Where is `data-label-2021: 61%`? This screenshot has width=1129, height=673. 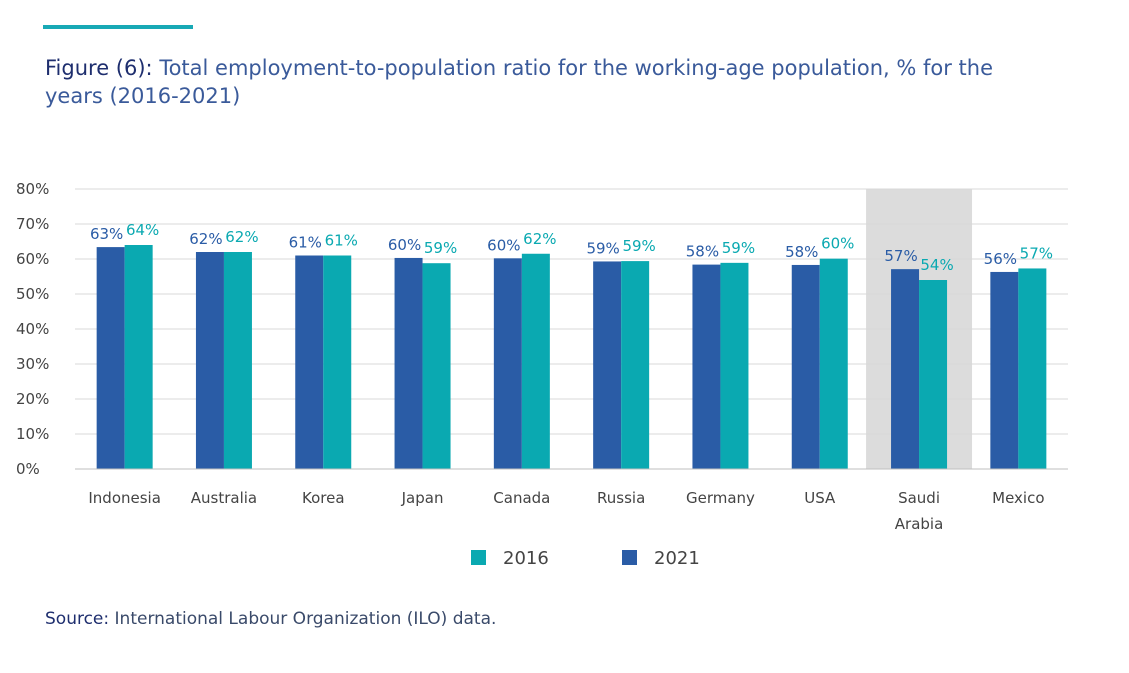
data-label-2021: 61% is located at coordinates (305, 243).